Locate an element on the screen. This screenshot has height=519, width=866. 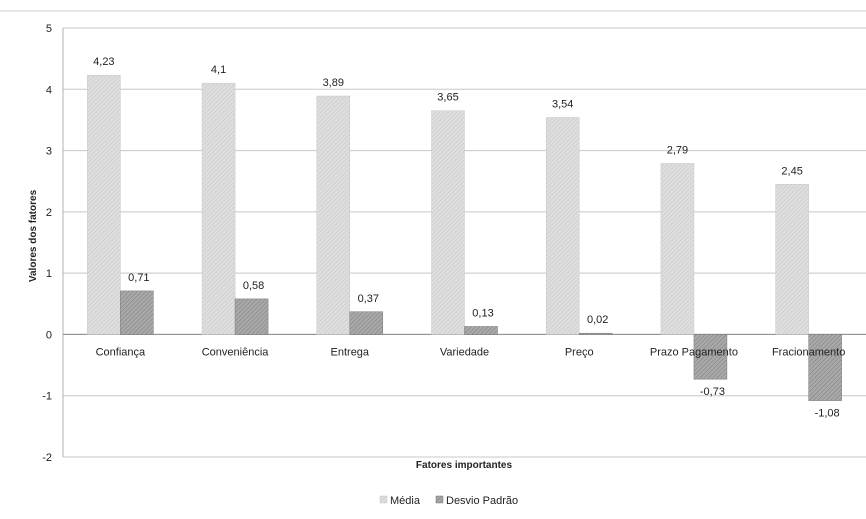
x-tick-label: Variedade is located at coordinates (464, 352).